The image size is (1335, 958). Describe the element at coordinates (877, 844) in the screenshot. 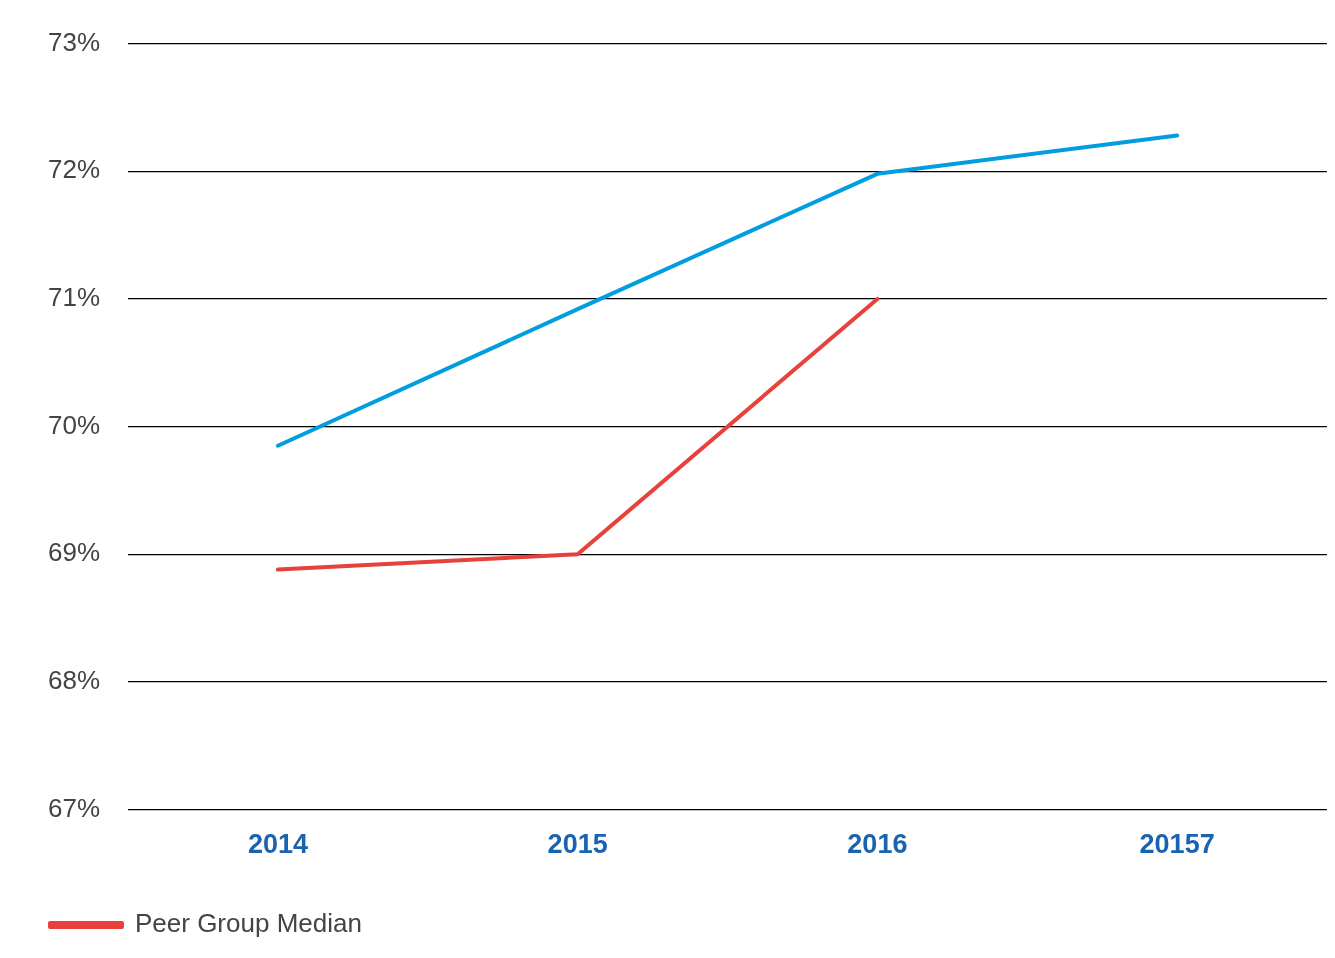

I see `x-tick-label: 2016` at that location.